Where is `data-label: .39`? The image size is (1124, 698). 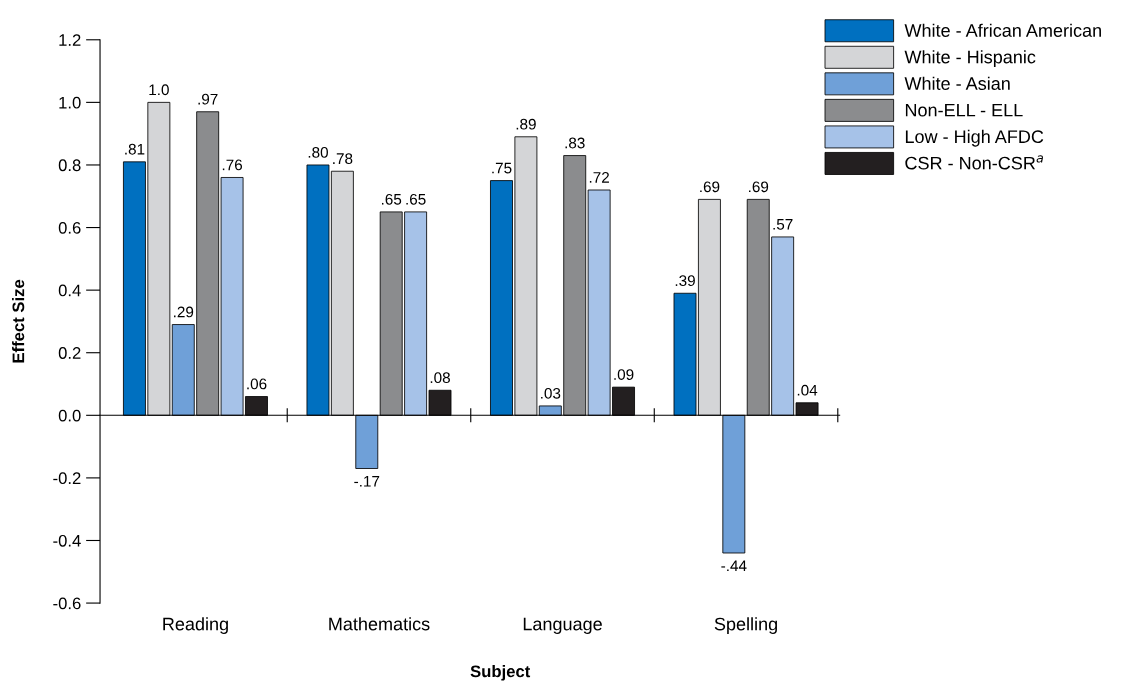
data-label: .39 is located at coordinates (685, 281).